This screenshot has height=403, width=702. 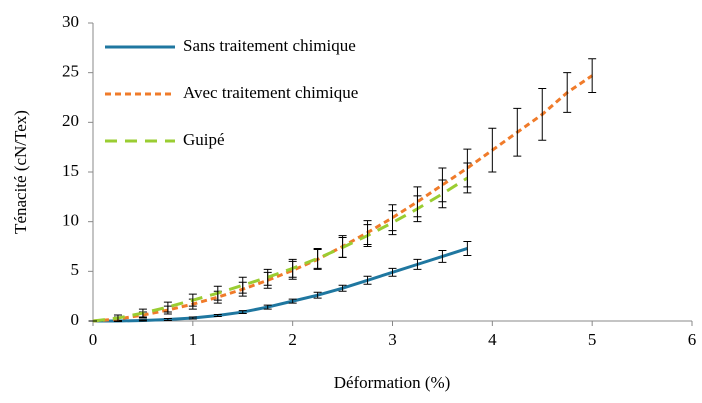 What do you see at coordinates (204, 139) in the screenshot?
I see `legend-label: Guipé` at bounding box center [204, 139].